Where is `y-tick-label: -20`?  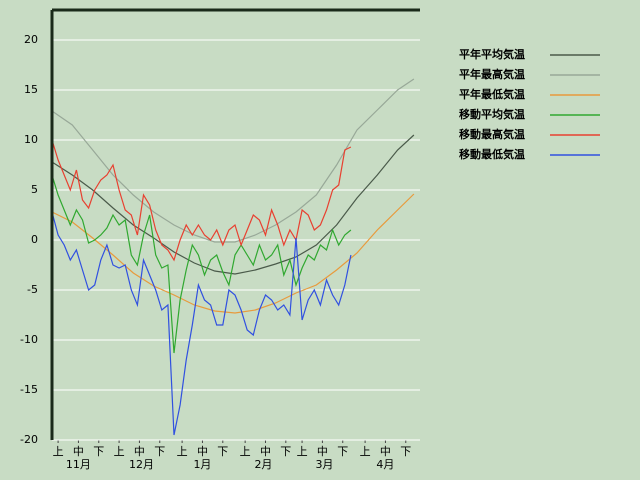 y-tick-label: -20 is located at coordinates (29, 439).